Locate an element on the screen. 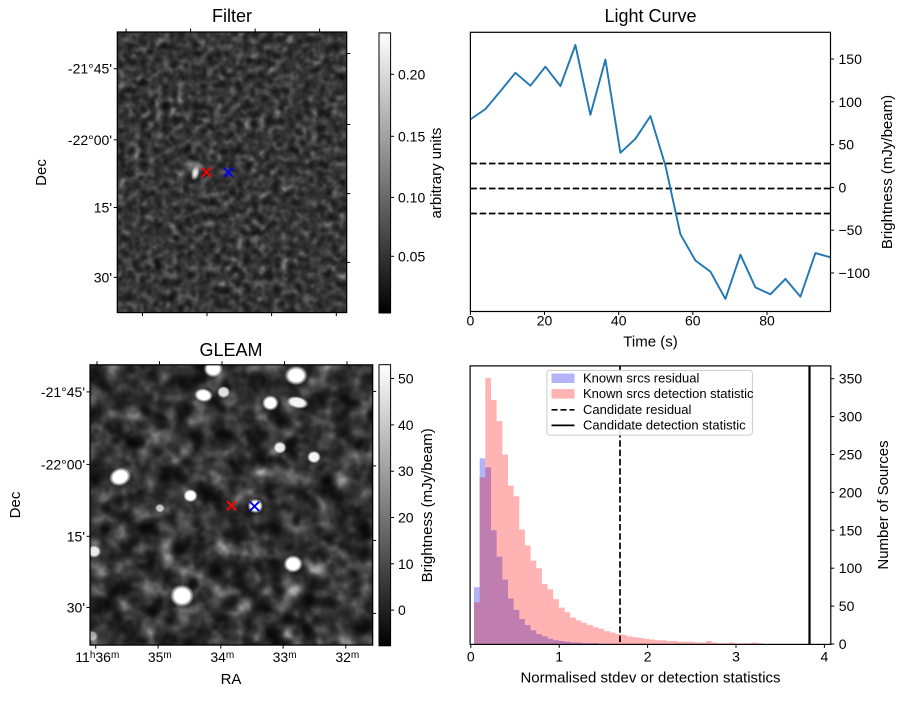 The width and height of the screenshot is (907, 704). svg-text: 0.10 is located at coordinates (411, 197).